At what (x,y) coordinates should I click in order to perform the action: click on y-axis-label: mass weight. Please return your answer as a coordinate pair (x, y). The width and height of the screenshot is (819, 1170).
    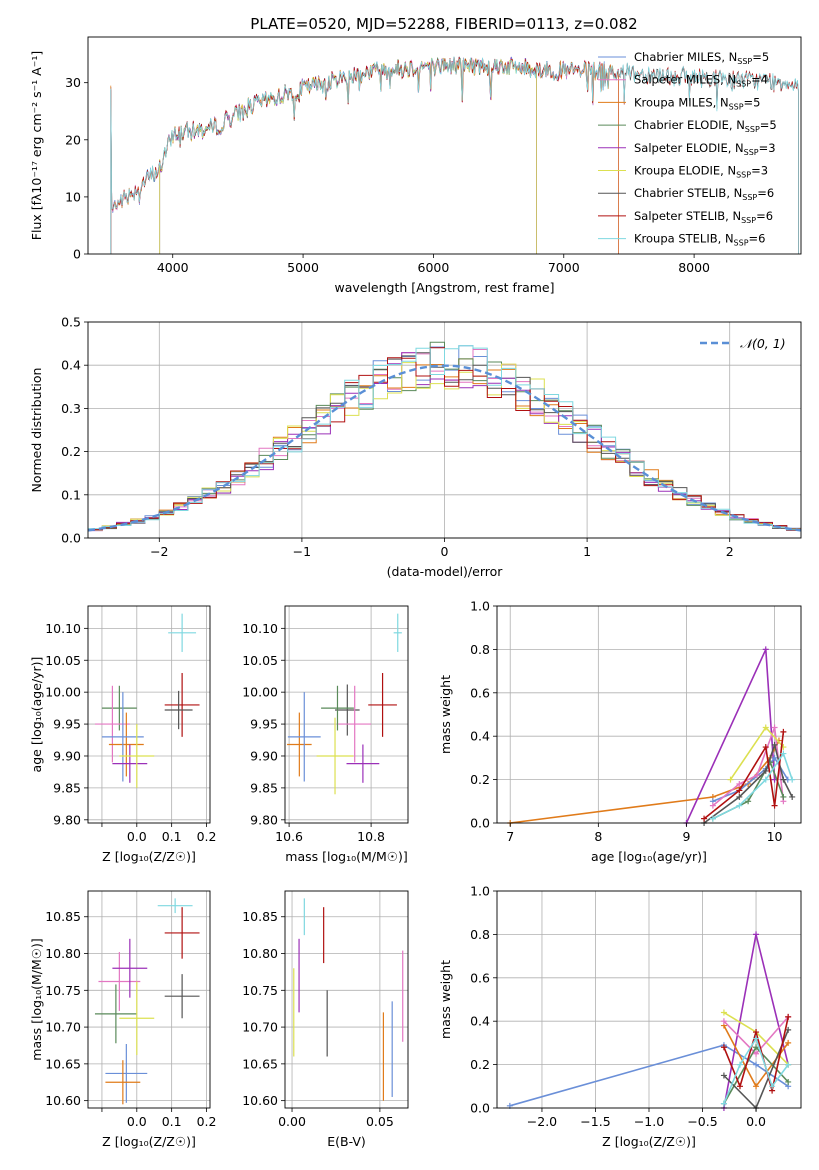
    Looking at the image, I should click on (445, 999).